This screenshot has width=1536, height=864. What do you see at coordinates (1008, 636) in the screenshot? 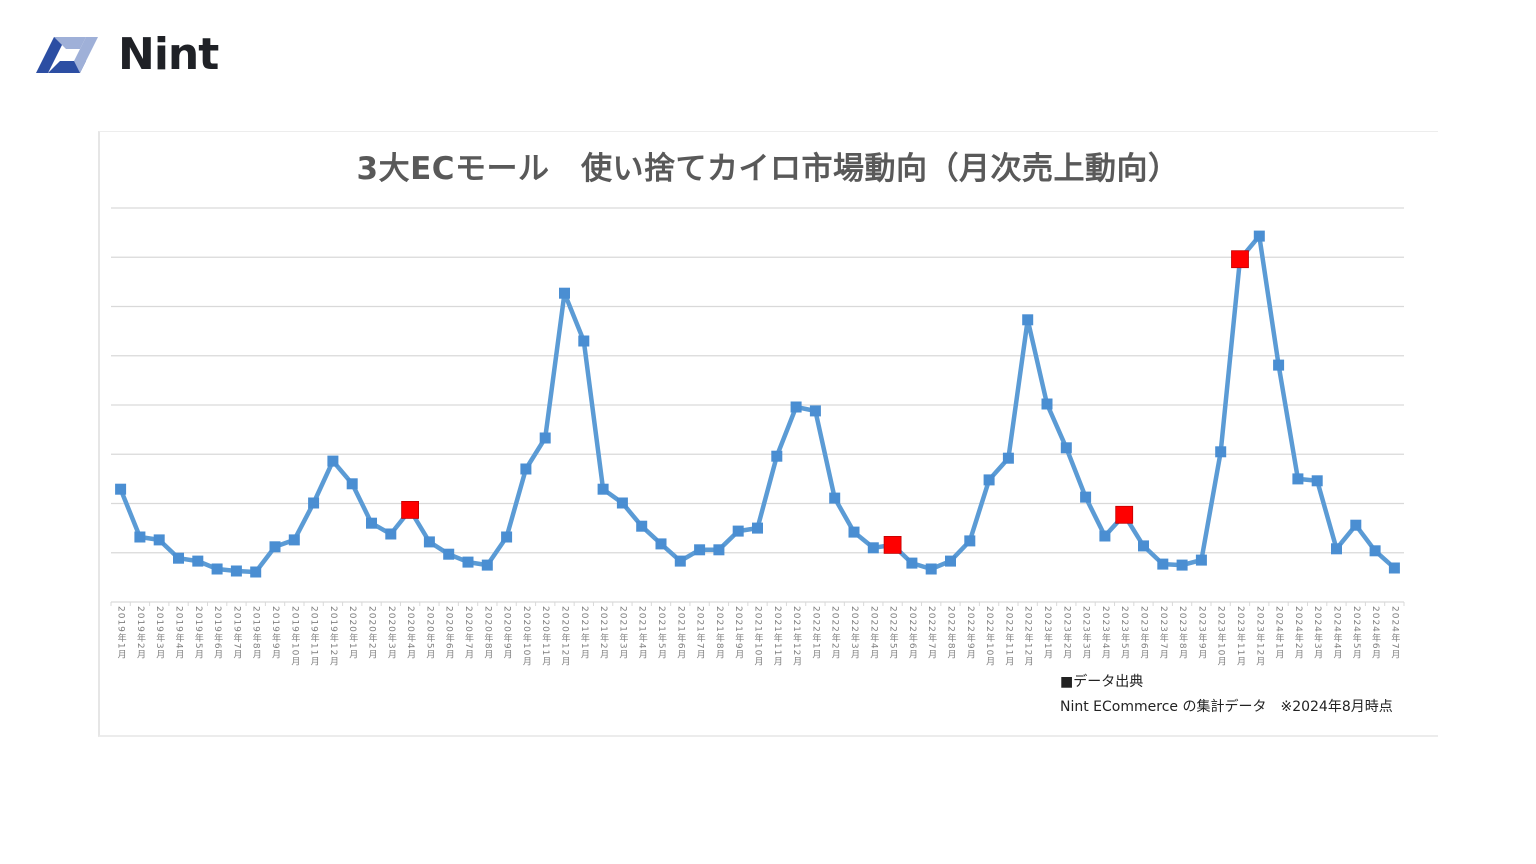
I see `x-tick-label: 2022年11月` at bounding box center [1008, 636].